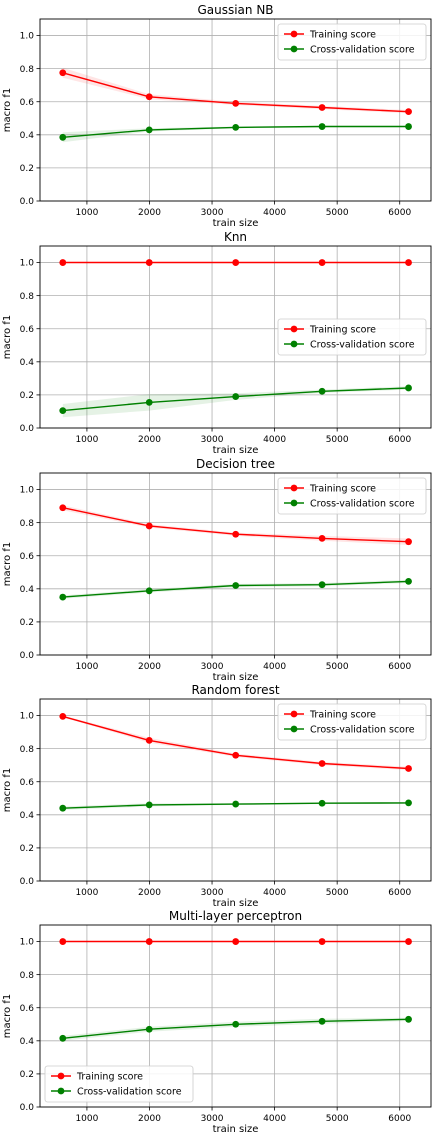 This screenshot has height=1140, width=438. Describe the element at coordinates (27, 297) in the screenshot. I see `y-tick-label: 0.8` at that location.